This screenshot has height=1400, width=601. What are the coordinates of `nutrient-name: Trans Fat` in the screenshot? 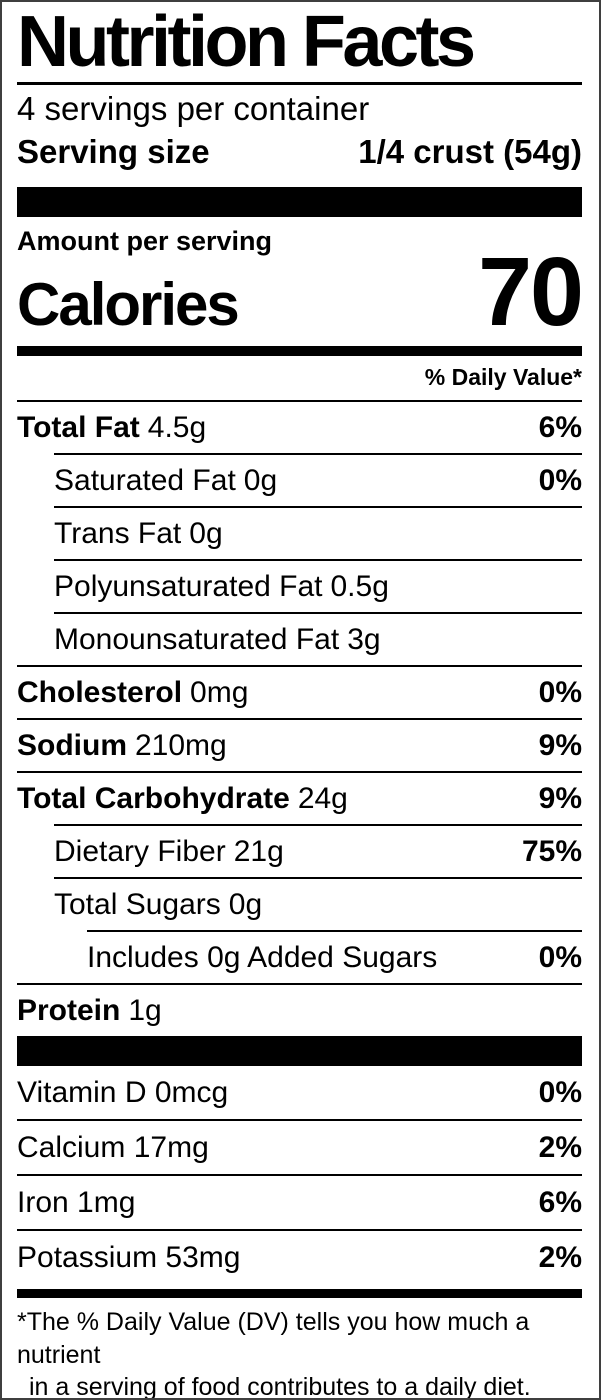 It's located at (118, 534).